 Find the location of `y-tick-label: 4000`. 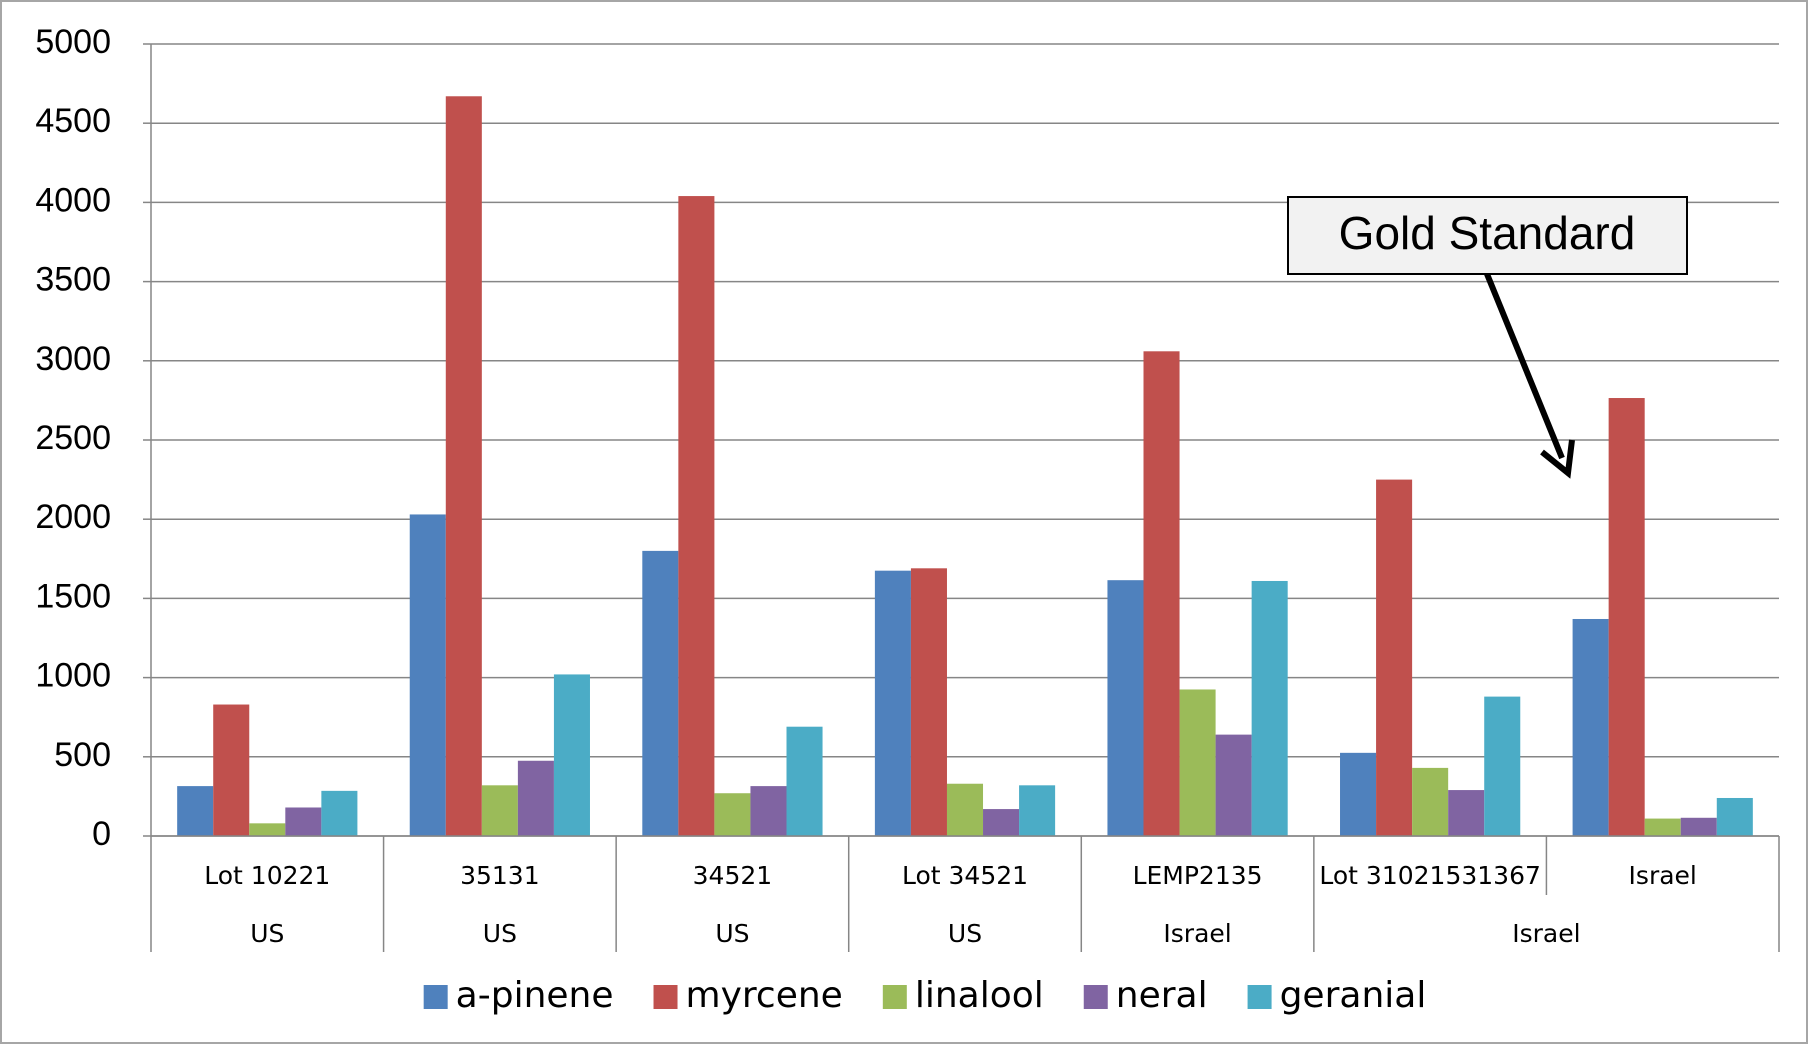

y-tick-label: 4000 is located at coordinates (73, 200).